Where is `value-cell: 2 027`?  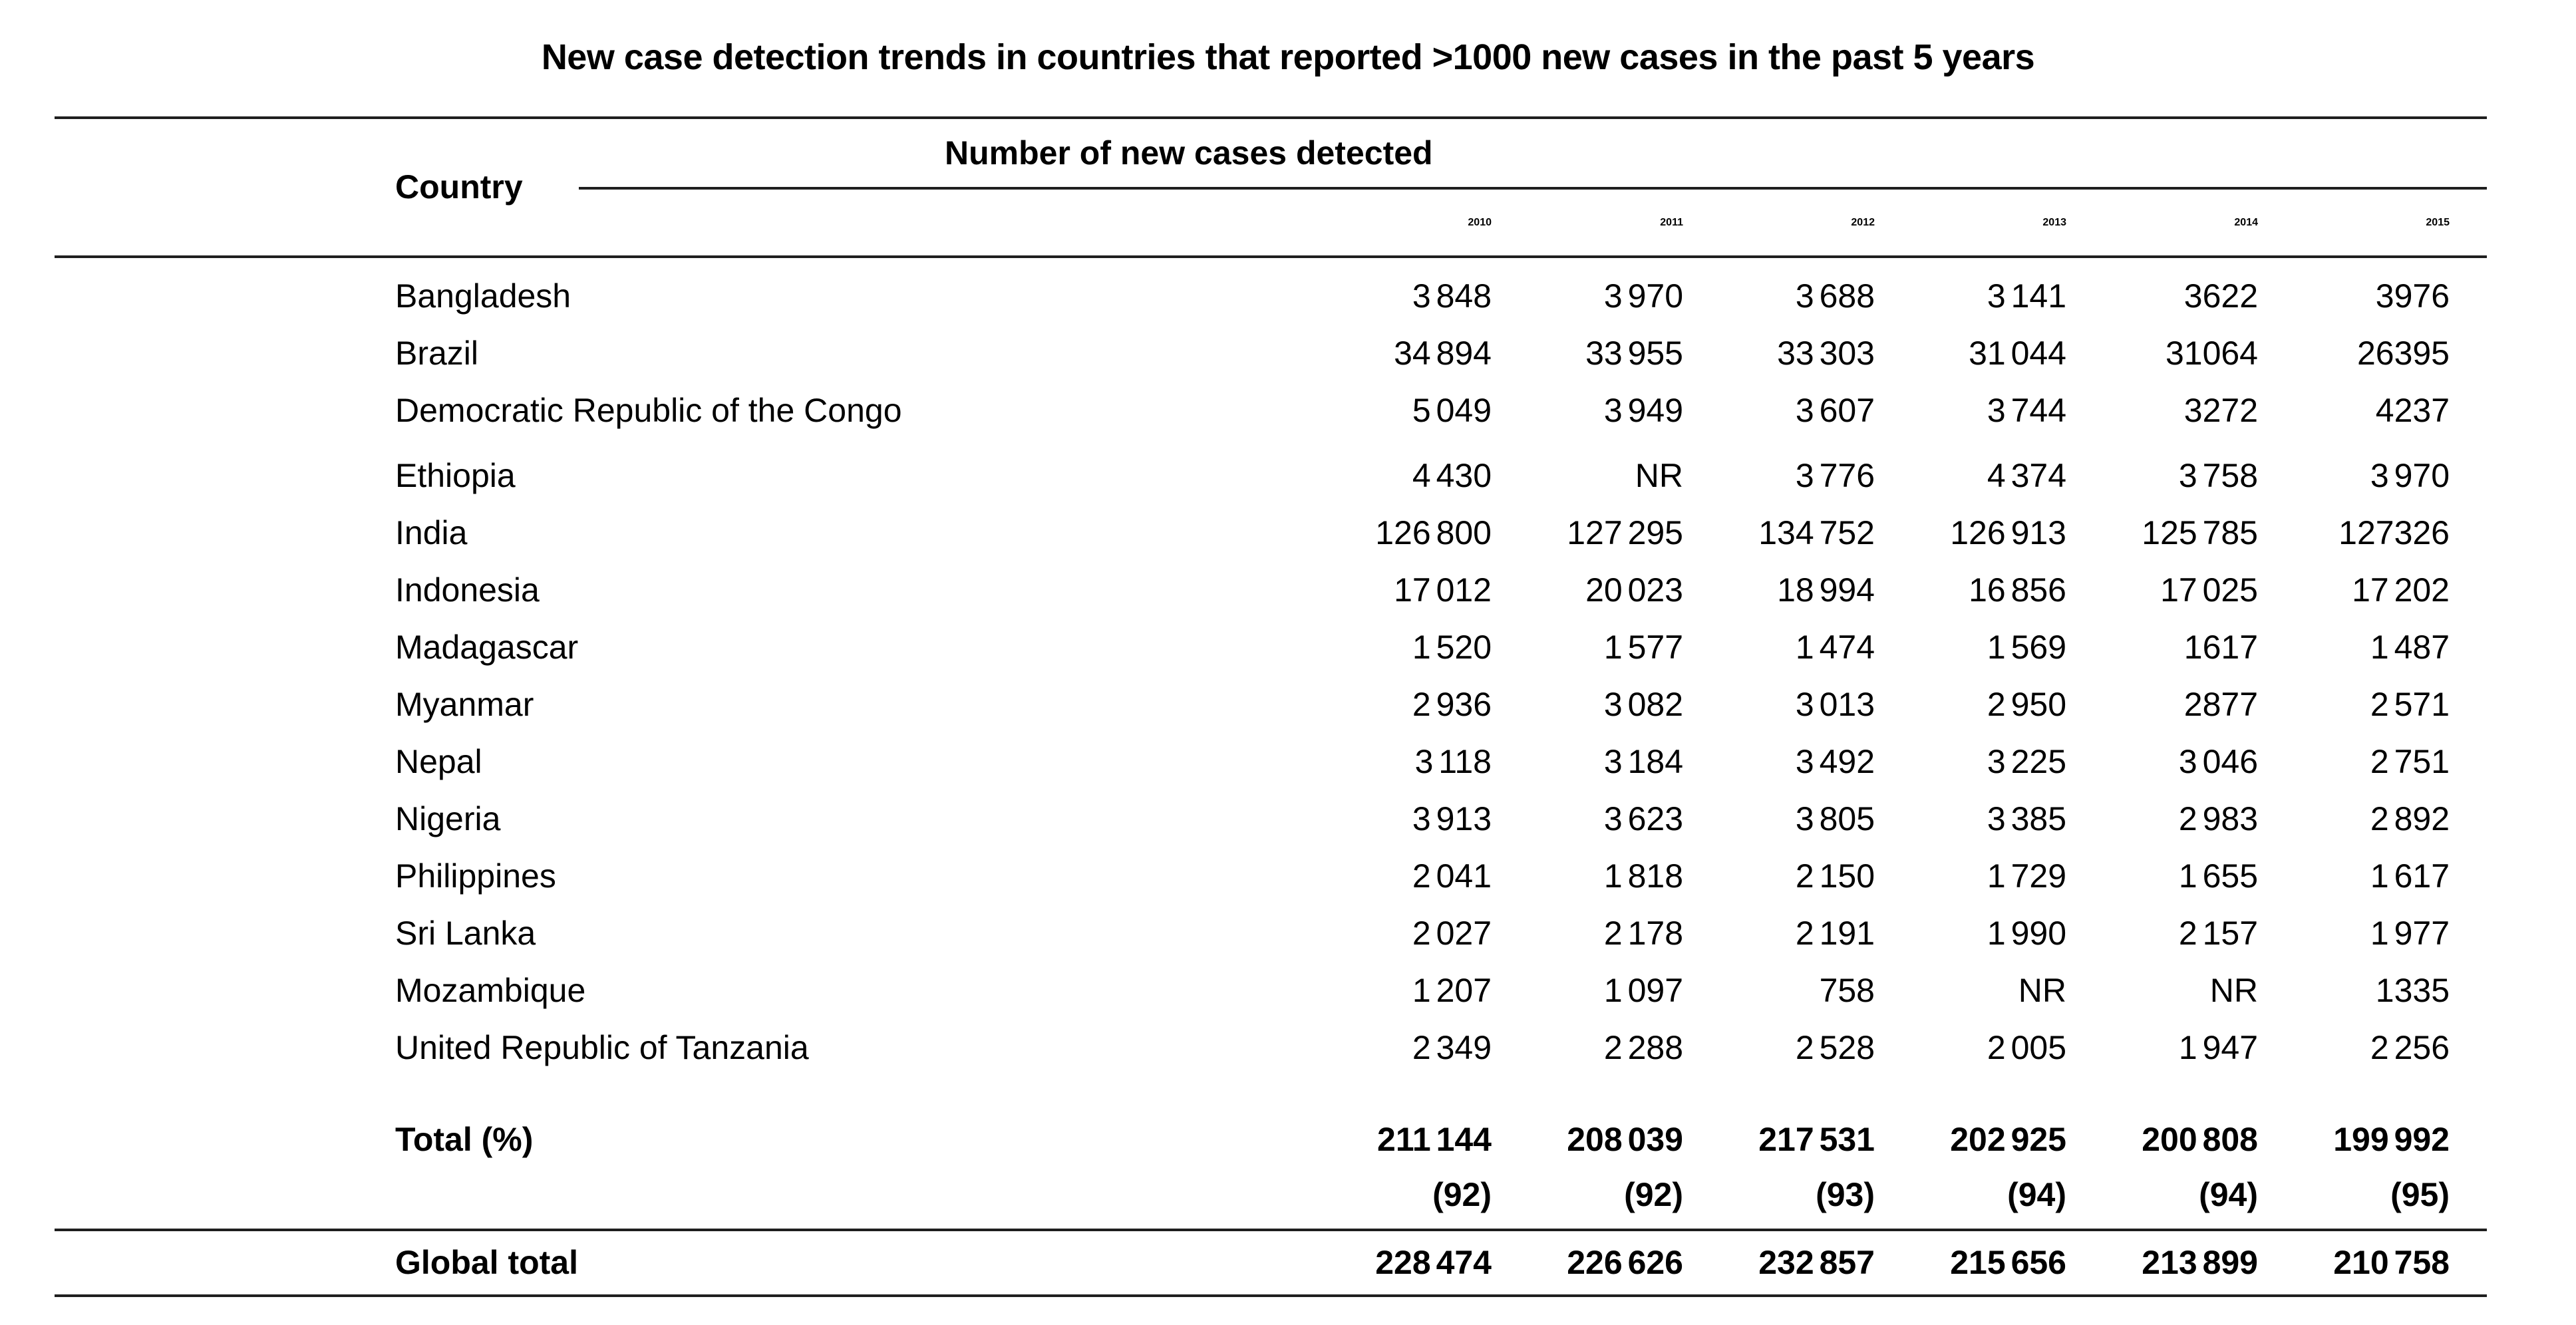
value-cell: 2 027 is located at coordinates (1452, 934).